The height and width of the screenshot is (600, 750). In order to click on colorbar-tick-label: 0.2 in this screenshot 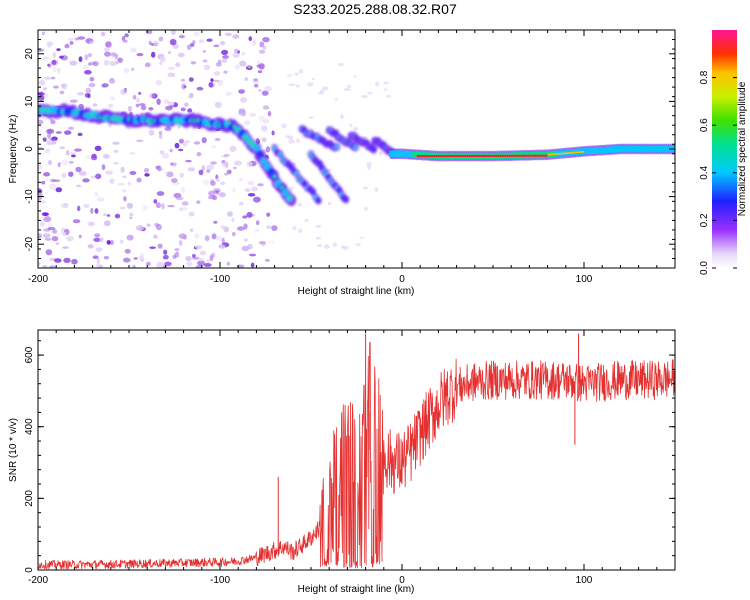, I will do `click(704, 220)`.